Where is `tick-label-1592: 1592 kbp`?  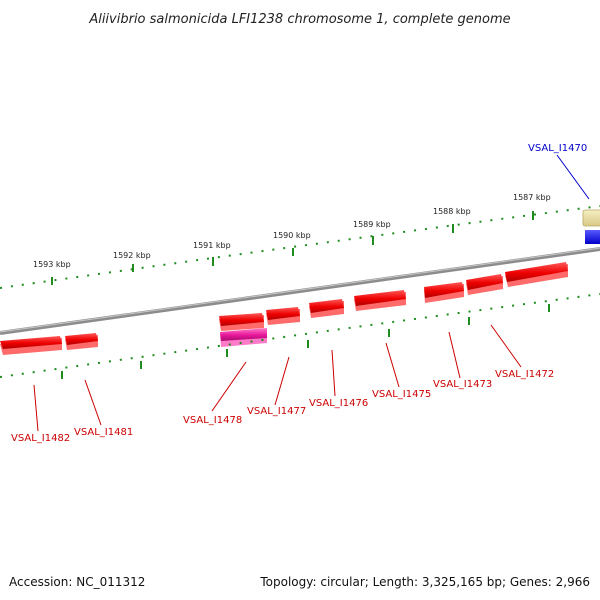 tick-label-1592: 1592 kbp is located at coordinates (132, 255).